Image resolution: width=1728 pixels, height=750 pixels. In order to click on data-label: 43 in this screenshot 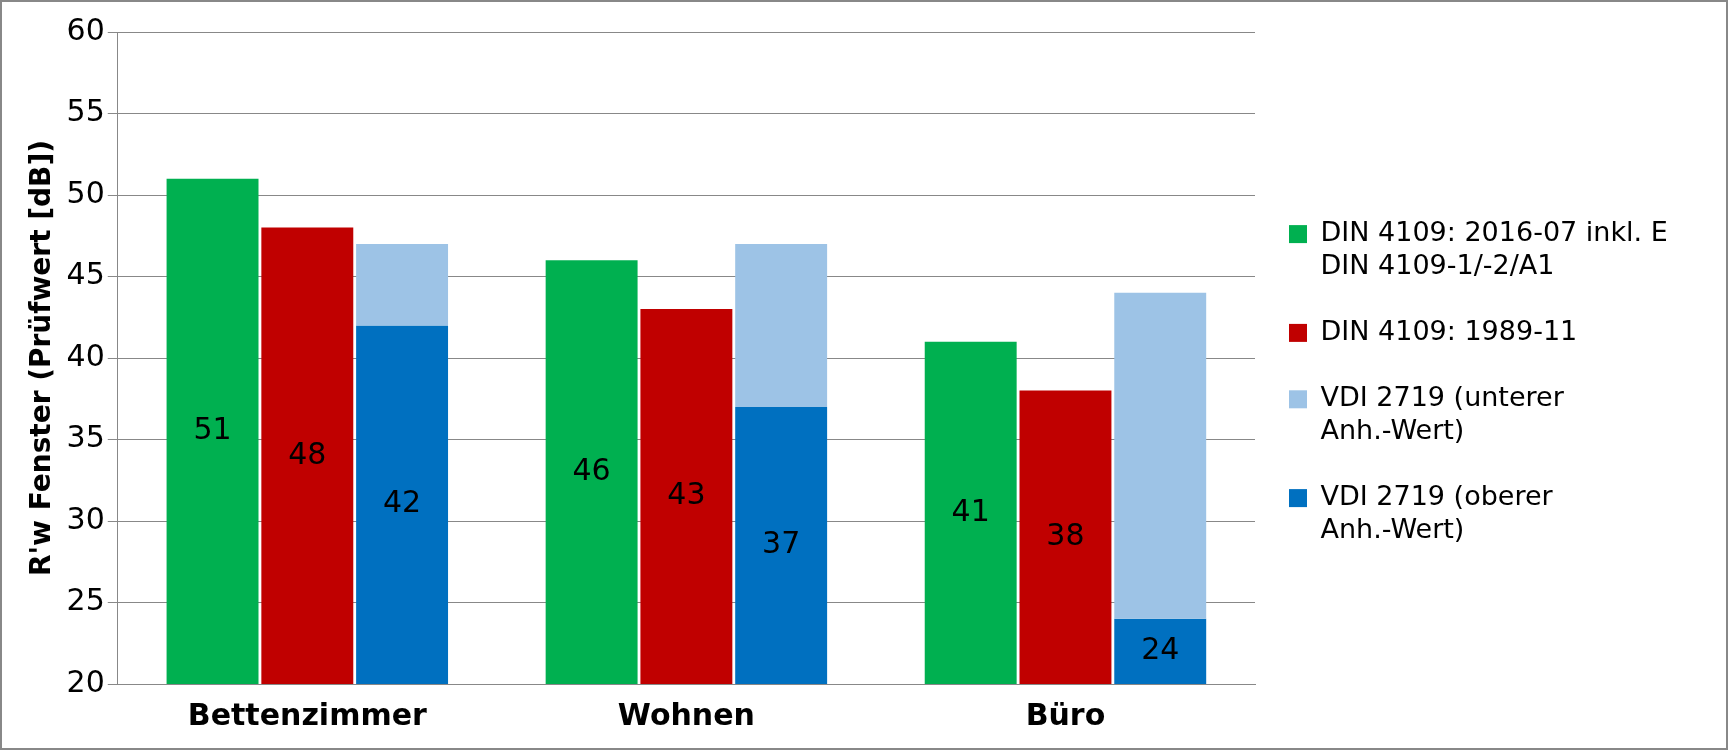, I will do `click(686, 494)`.